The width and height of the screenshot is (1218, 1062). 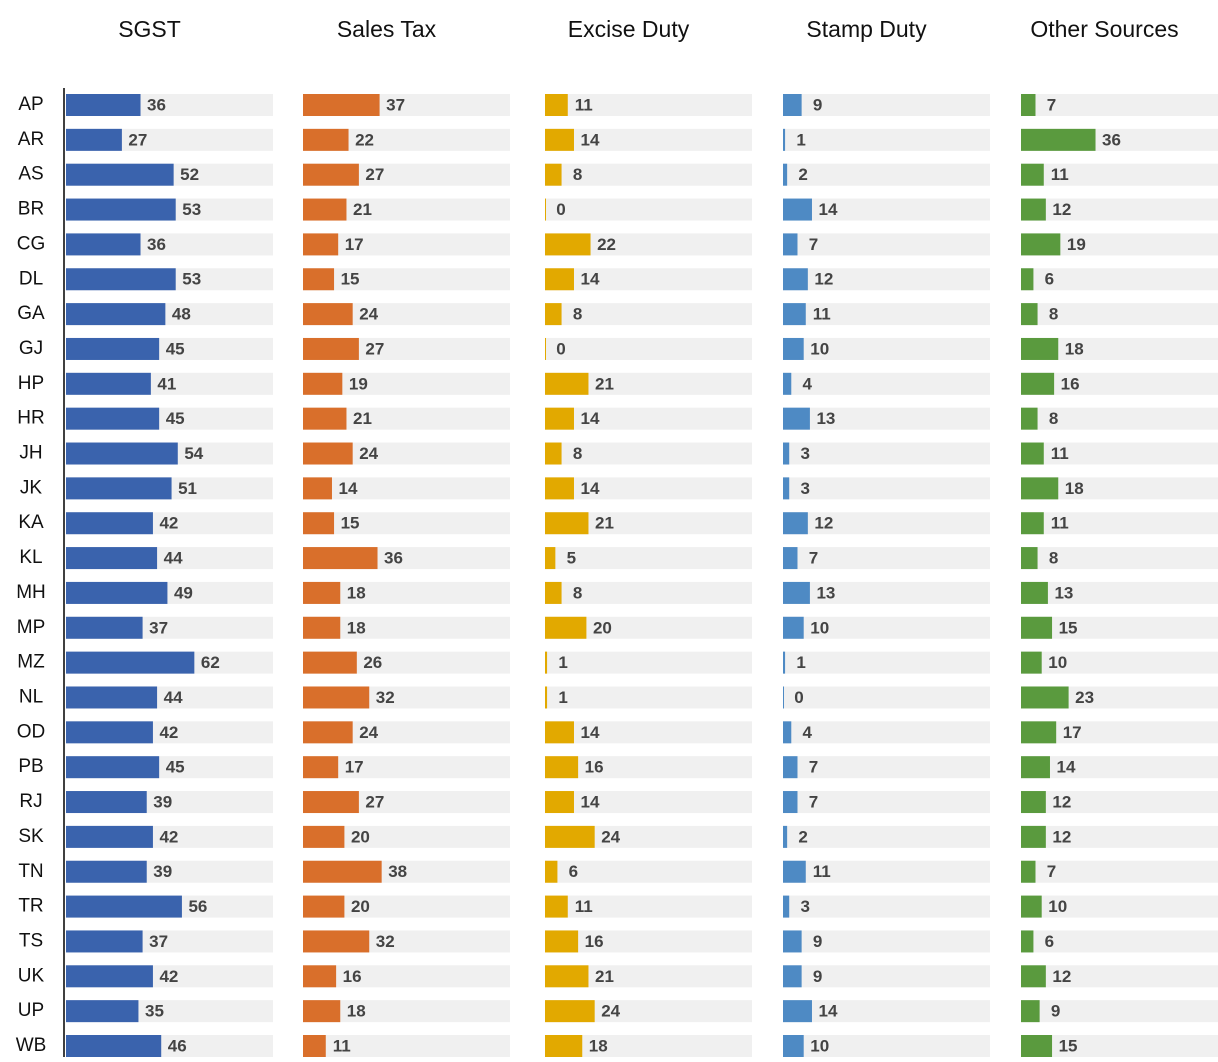 What do you see at coordinates (368, 732) in the screenshot?
I see `value-label: 24` at bounding box center [368, 732].